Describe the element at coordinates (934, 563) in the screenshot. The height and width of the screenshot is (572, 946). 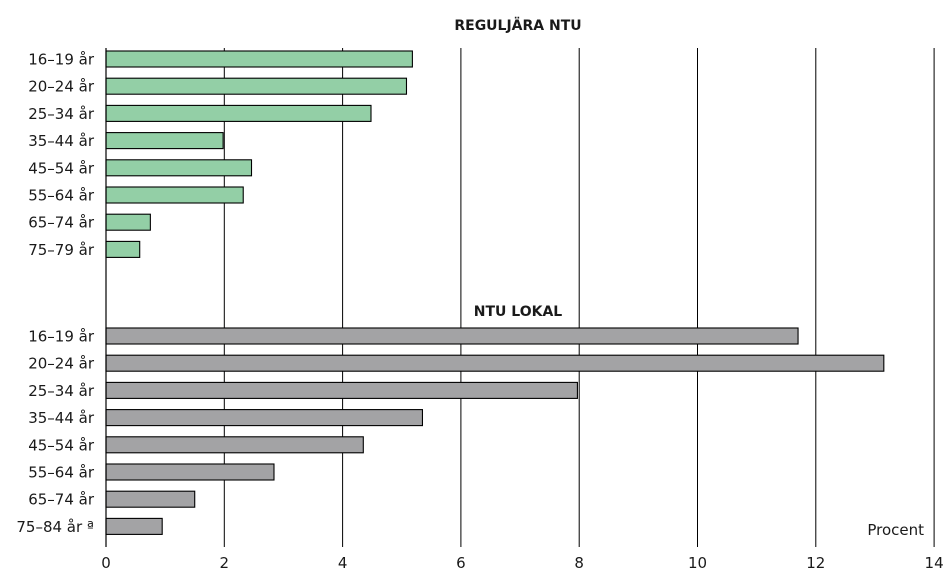
I see `x-tick-label: 14` at that location.